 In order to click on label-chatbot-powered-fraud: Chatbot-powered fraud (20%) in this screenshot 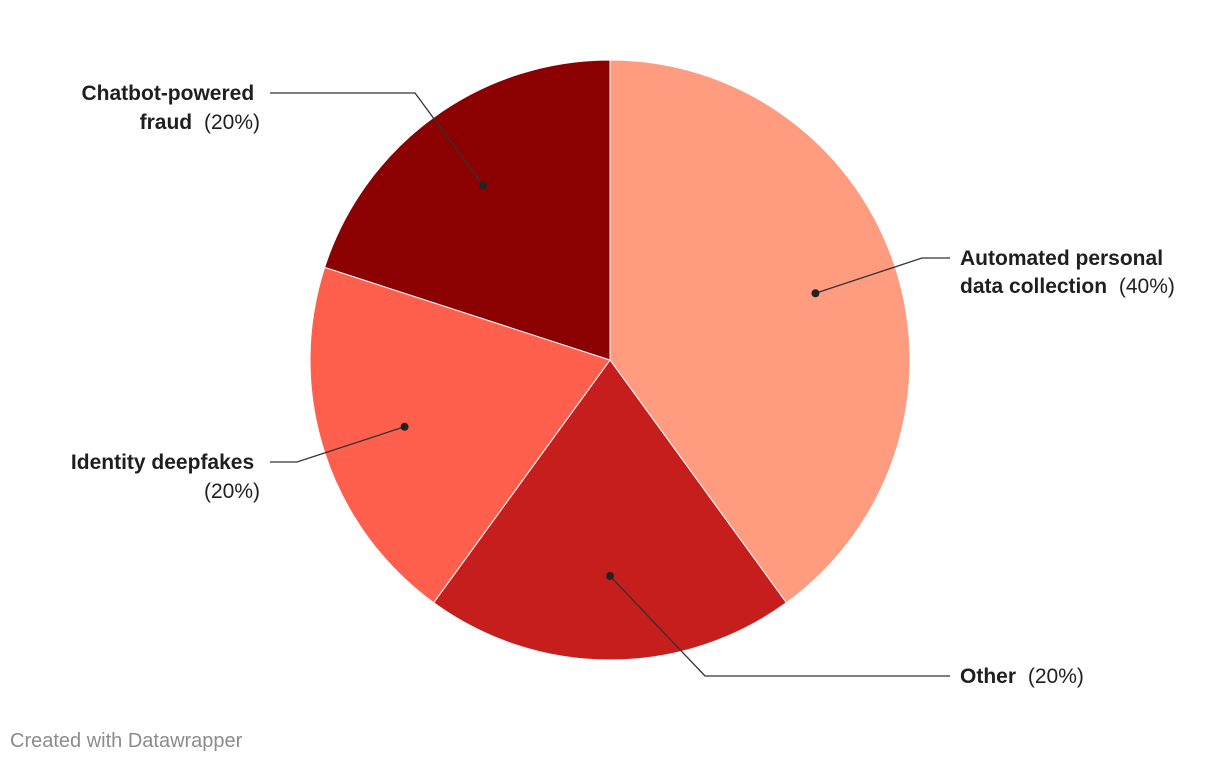, I will do `click(171, 108)`.